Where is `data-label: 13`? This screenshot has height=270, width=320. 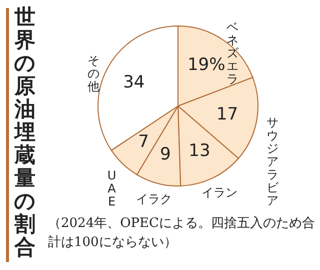 data-label: 13 is located at coordinates (199, 151).